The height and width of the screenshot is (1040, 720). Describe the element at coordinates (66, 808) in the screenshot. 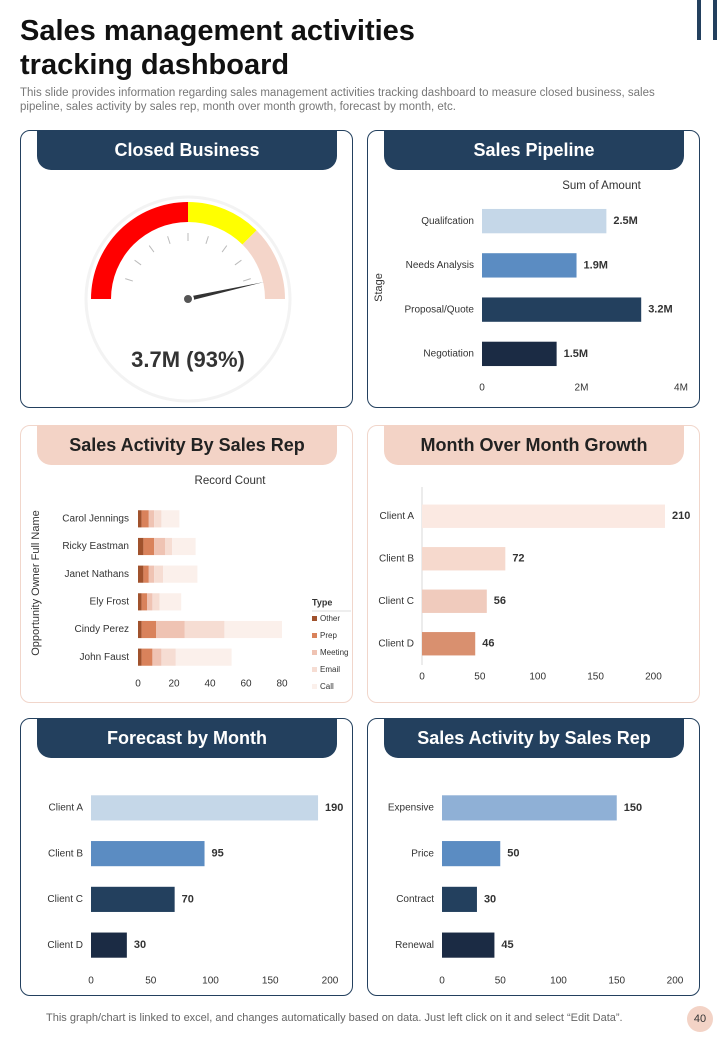

I see `y-tick-label: Client A` at that location.